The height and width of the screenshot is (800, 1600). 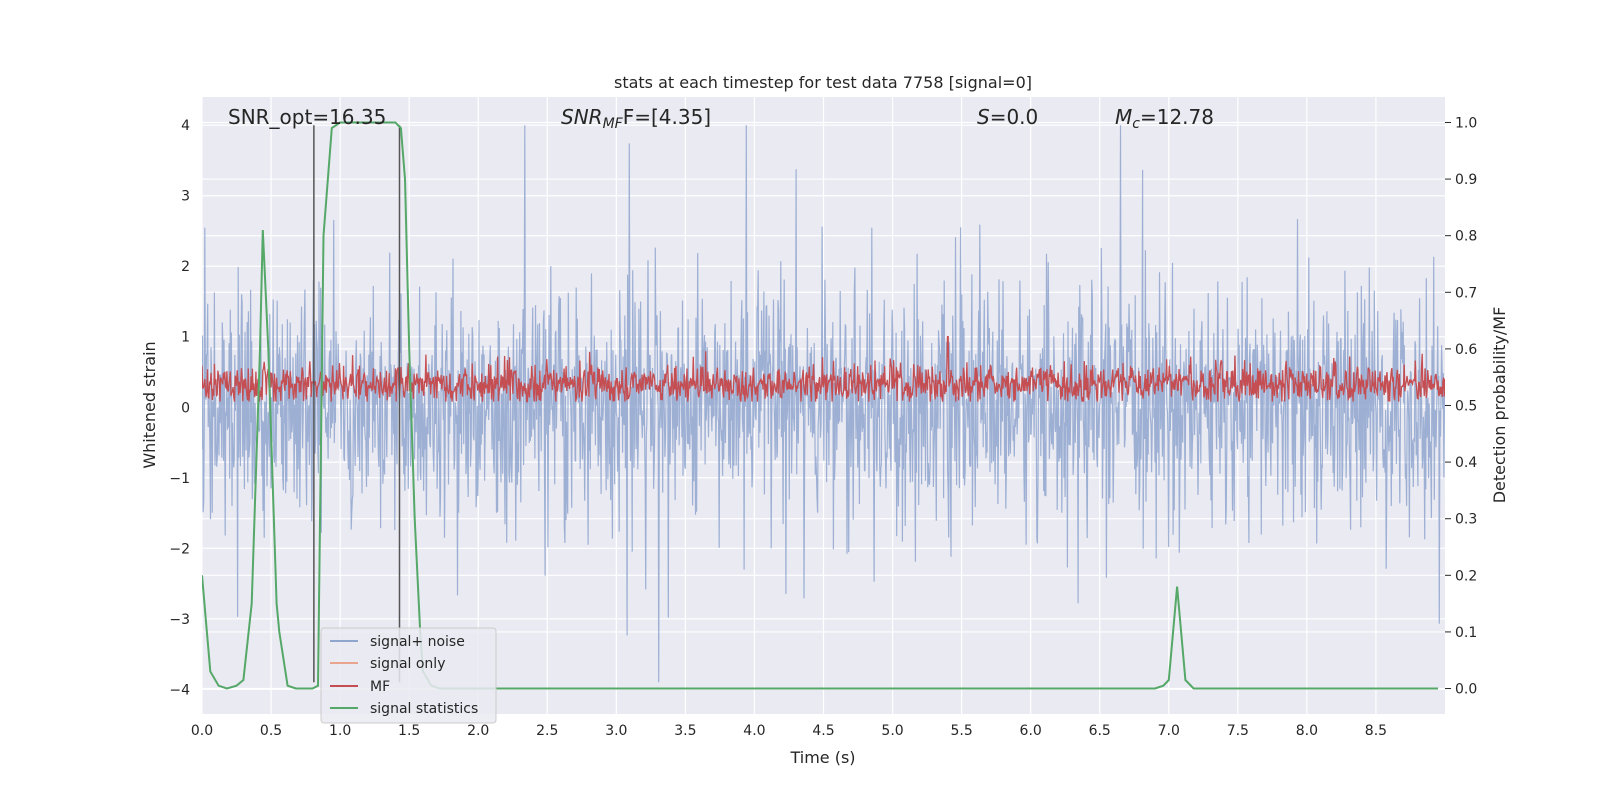 What do you see at coordinates (271, 731) in the screenshot?
I see `x-tick-label: 0.5` at bounding box center [271, 731].